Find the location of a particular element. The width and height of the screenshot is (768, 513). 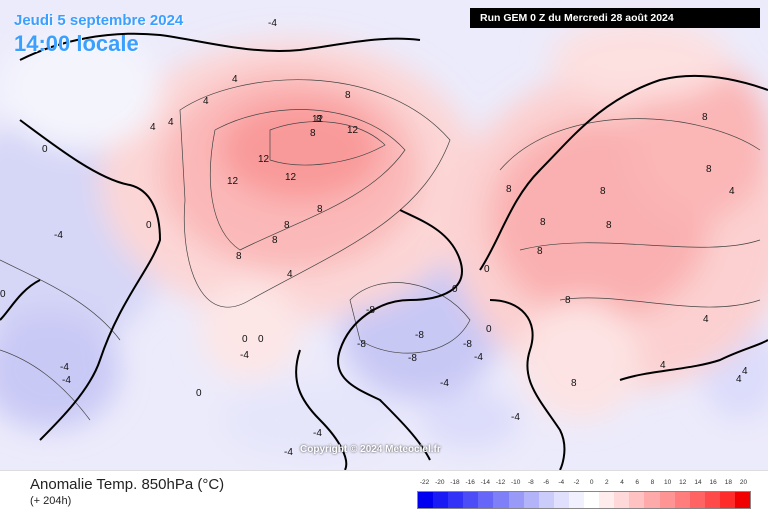

legend-label: -14 is located at coordinates (485, 482).